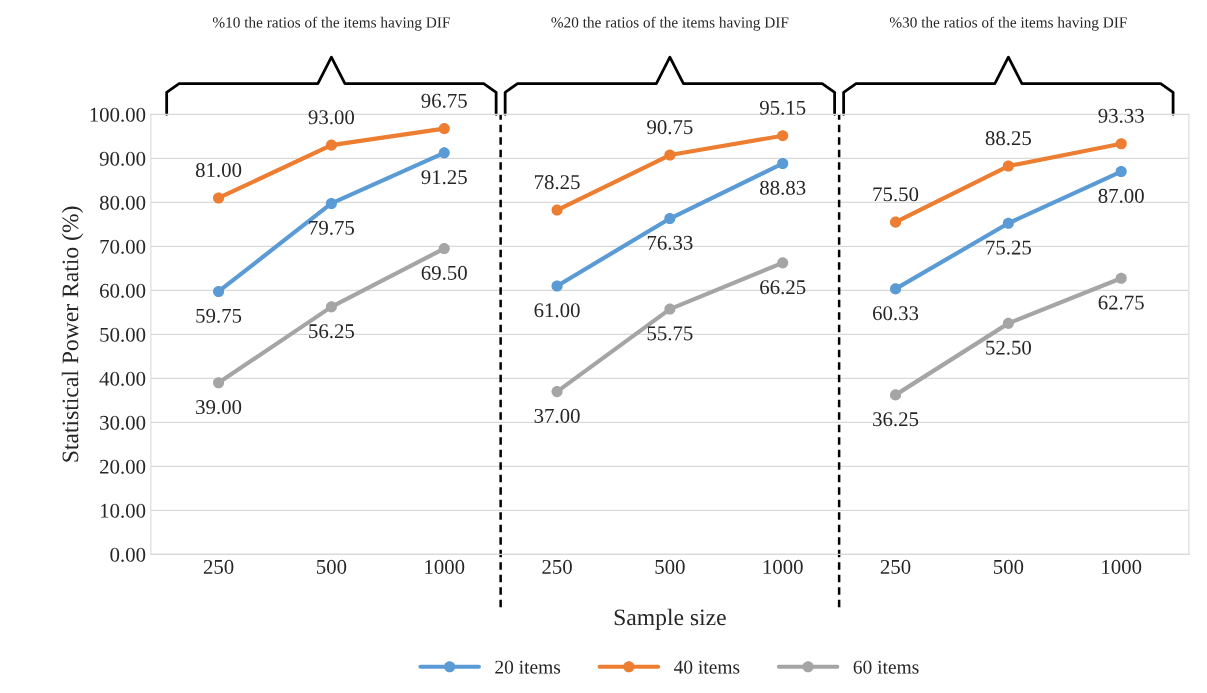 This screenshot has width=1207, height=693. What do you see at coordinates (128, 554) in the screenshot?
I see `y-tick-label: 0.00` at bounding box center [128, 554].